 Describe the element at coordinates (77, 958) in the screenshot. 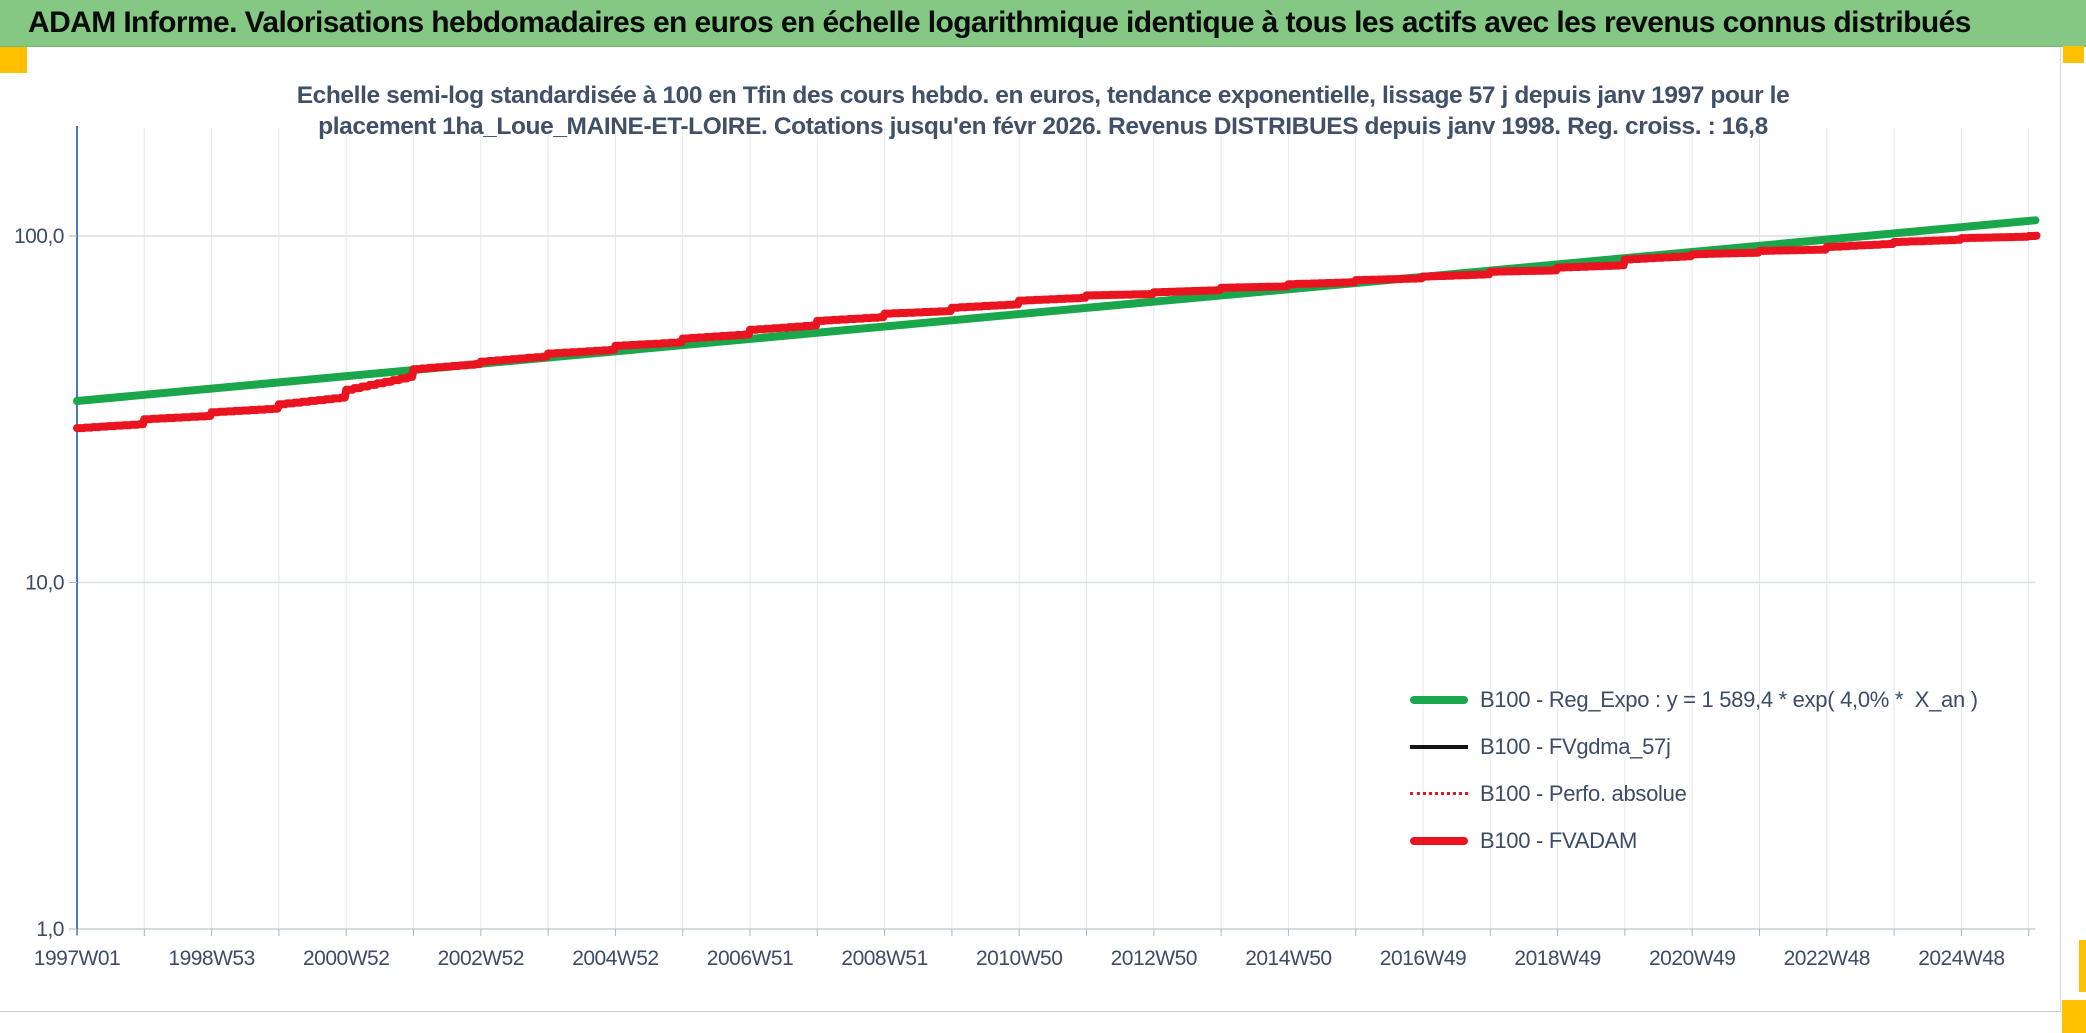

I see `x-tick-label: 1997W01` at that location.